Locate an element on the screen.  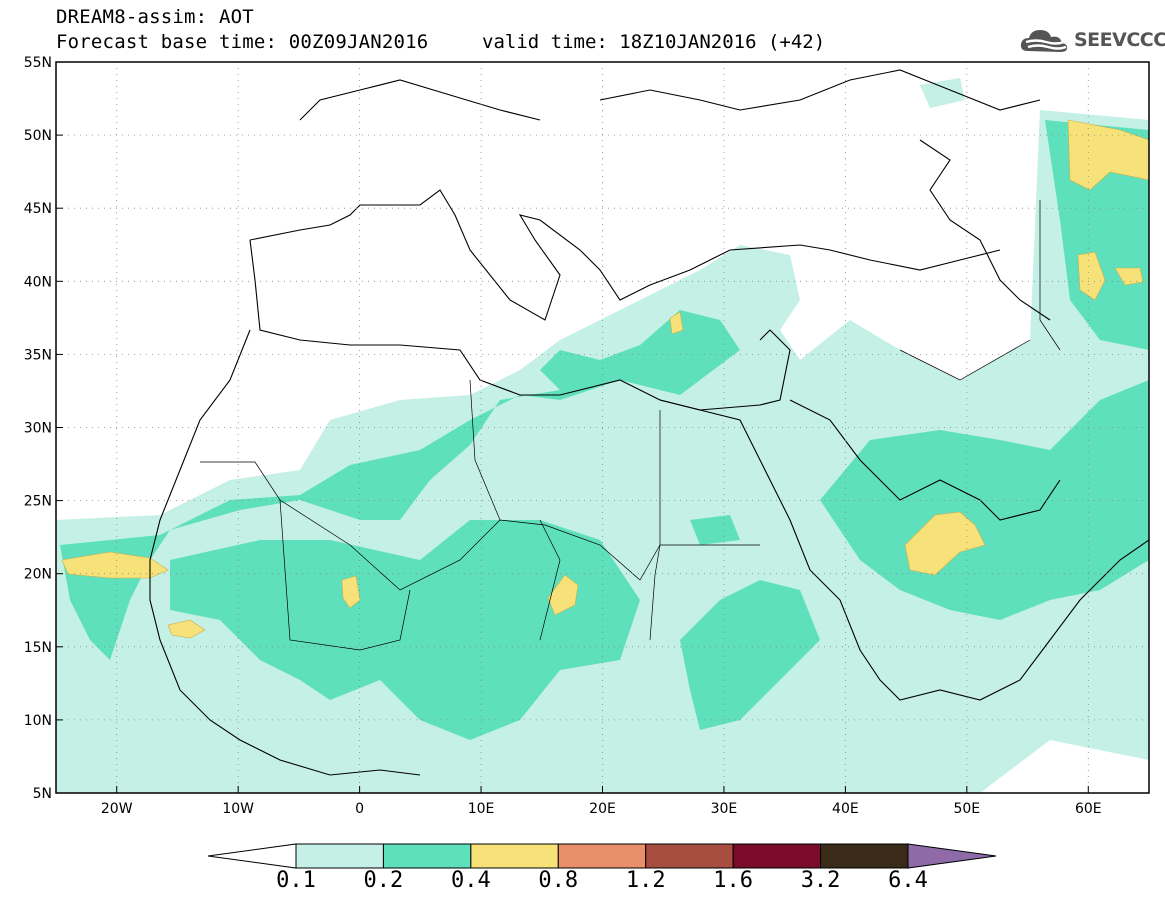
valid-time: valid time: 18Z10JAN2016 (+42) is located at coordinates (654, 42).